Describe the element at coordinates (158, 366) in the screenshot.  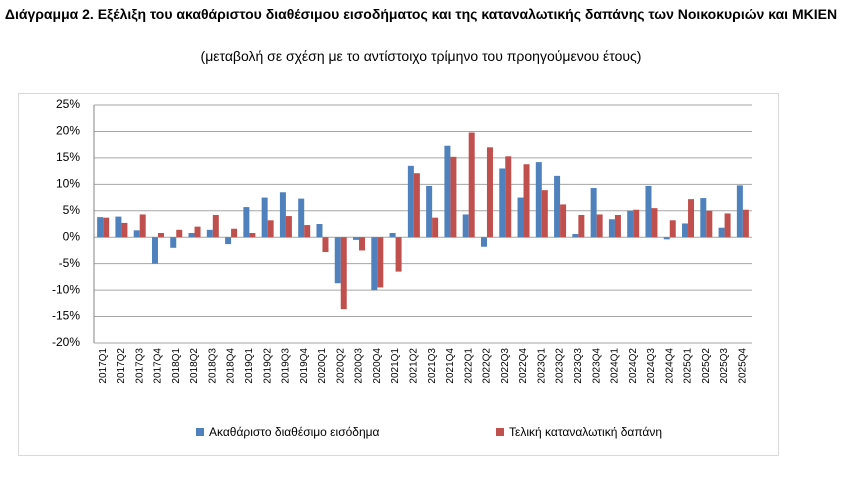
I see `x-tick-label: 2017Q4` at that location.